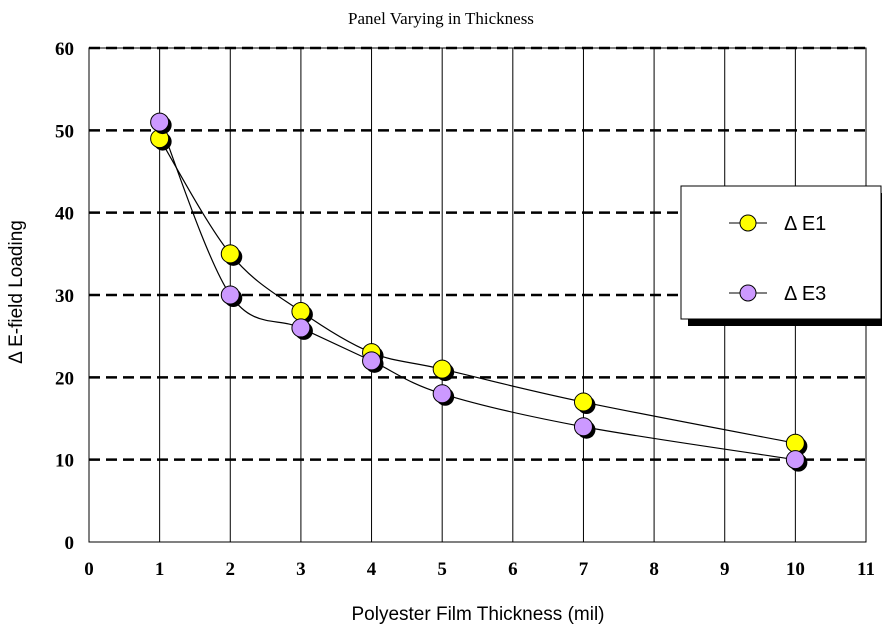 This screenshot has height=634, width=882. What do you see at coordinates (513, 569) in the screenshot?
I see `x-tick-label: 6` at bounding box center [513, 569].